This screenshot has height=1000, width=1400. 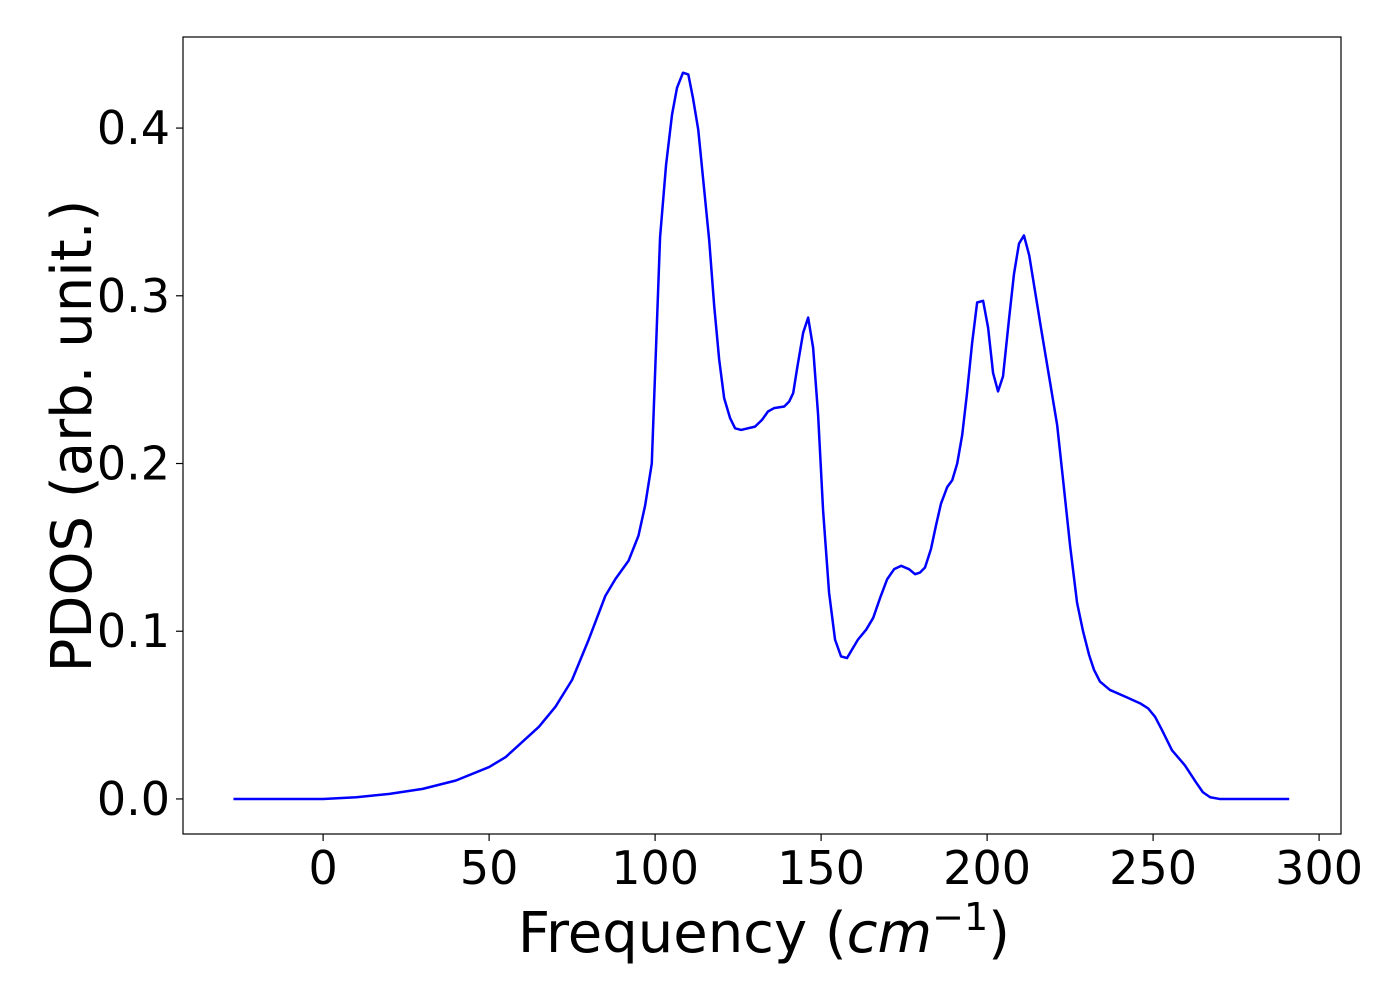 What do you see at coordinates (821, 868) in the screenshot?
I see `x-tick-label: 150` at bounding box center [821, 868].